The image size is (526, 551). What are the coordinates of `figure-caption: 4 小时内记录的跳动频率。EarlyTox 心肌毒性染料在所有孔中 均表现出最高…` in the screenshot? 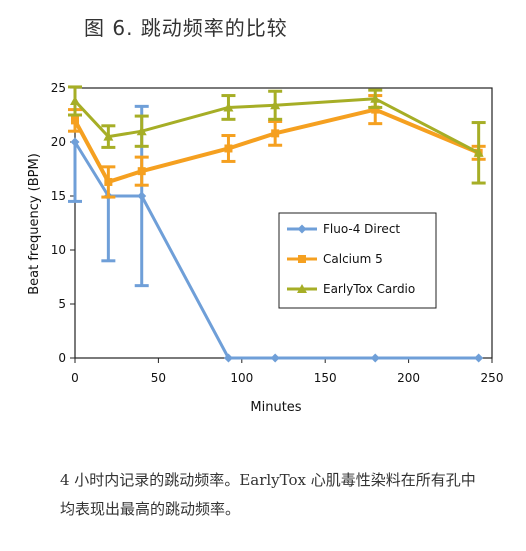 It's located at (290, 495).